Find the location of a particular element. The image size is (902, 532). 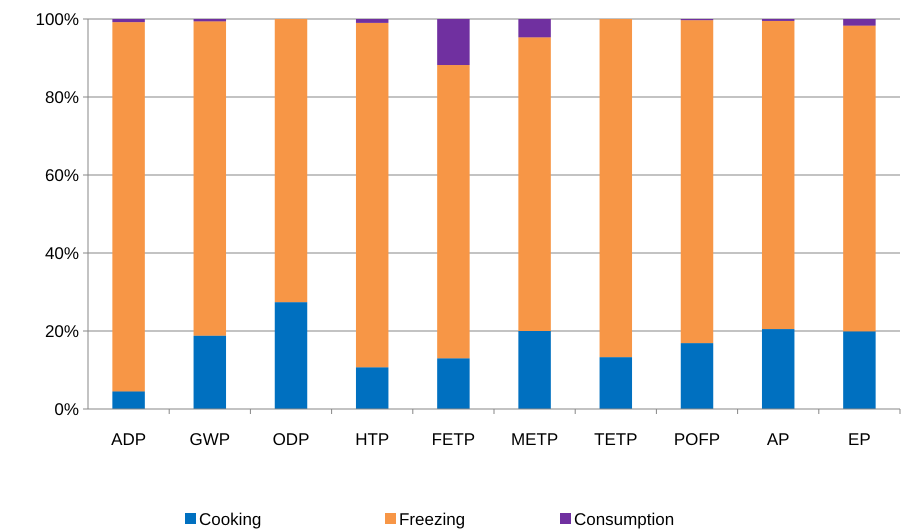

y-tick-label: 60% is located at coordinates (61, 175).